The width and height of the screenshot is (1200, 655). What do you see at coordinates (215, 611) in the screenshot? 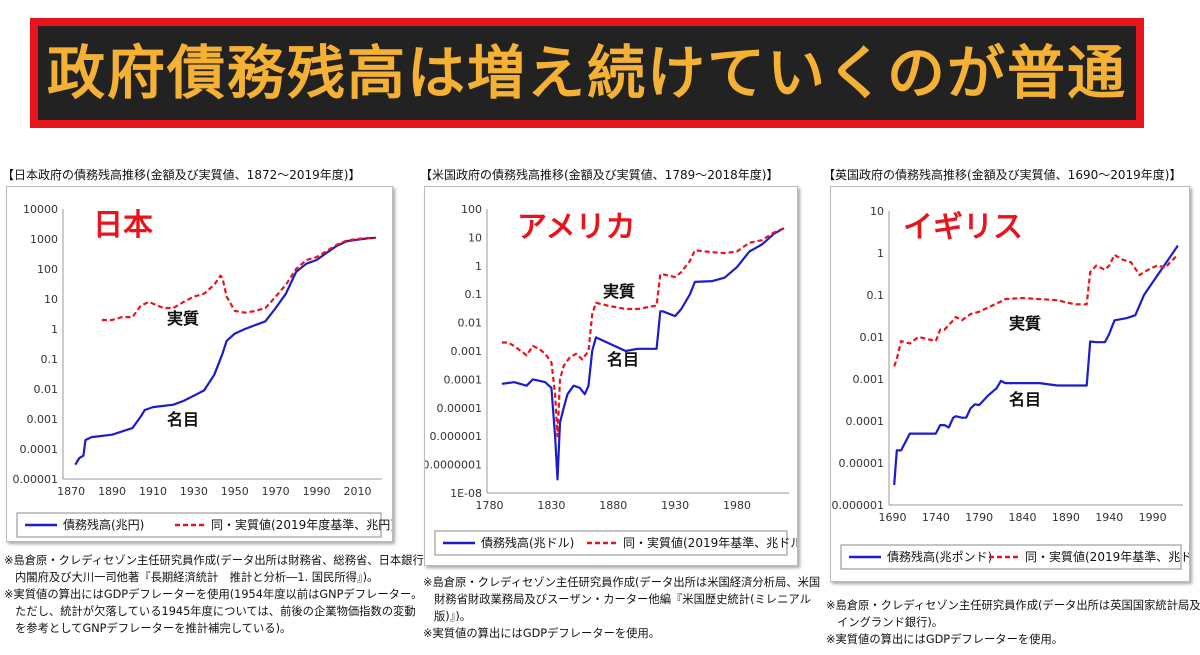
I see `note-line: ただし、統計が欠落している1945年度については、前後の企業物価指数の変動` at bounding box center [215, 611].